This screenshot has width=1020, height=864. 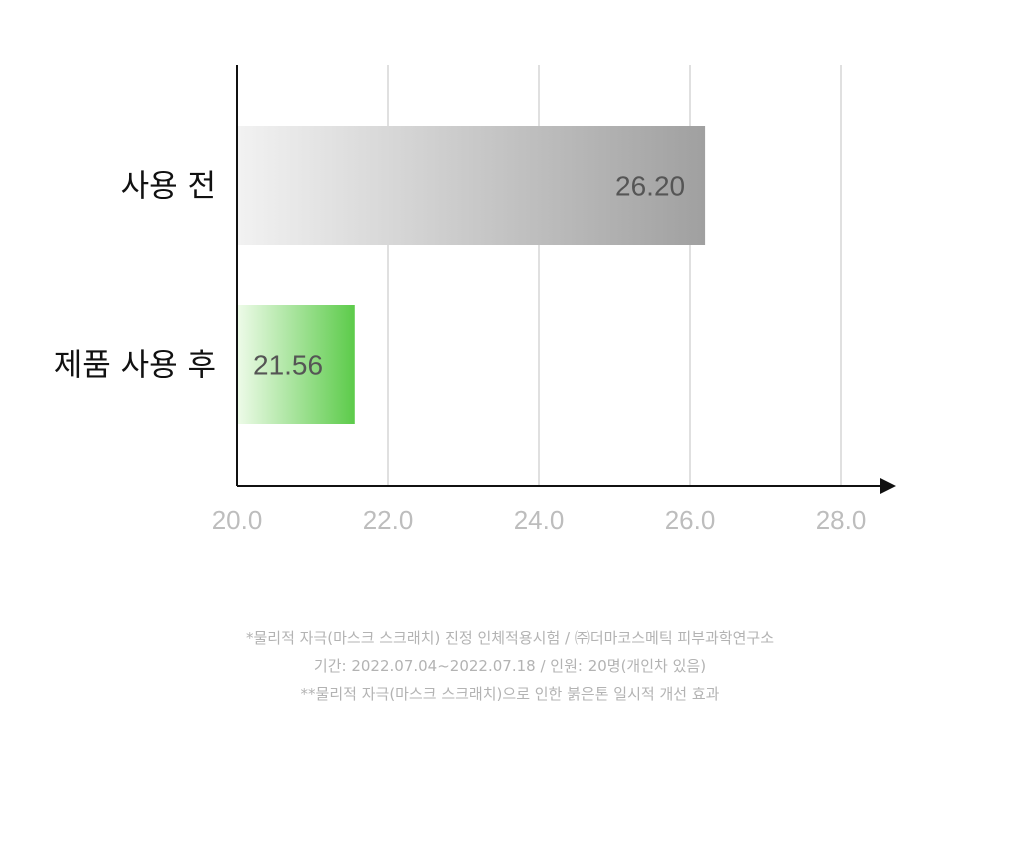 I want to click on x-axis-arrow-icon, so click(x=888, y=486).